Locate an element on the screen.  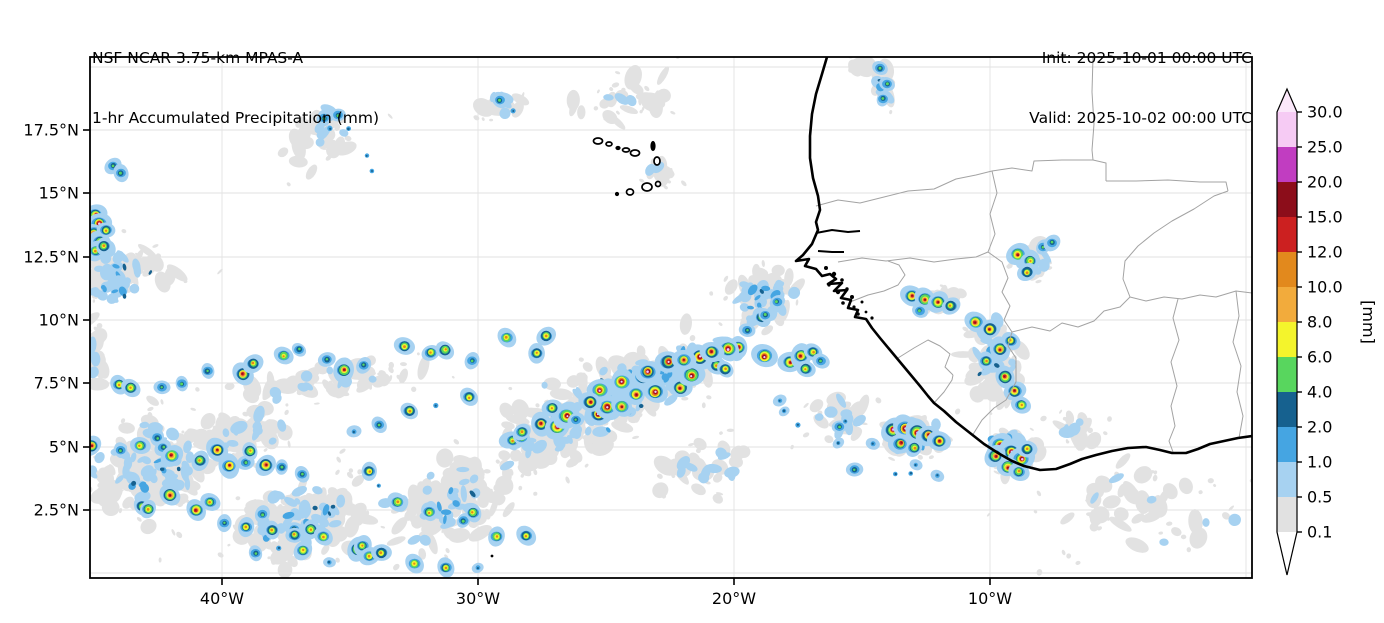
title-line-2: 1-hr Accumulated Precipitation (mm) is located at coordinates (235, 118).